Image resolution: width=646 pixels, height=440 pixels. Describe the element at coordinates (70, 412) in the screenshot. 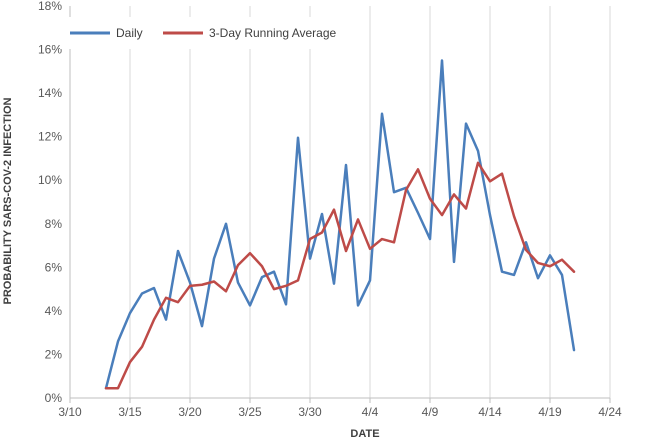

I see `x-tick-label: 3/10` at that location.